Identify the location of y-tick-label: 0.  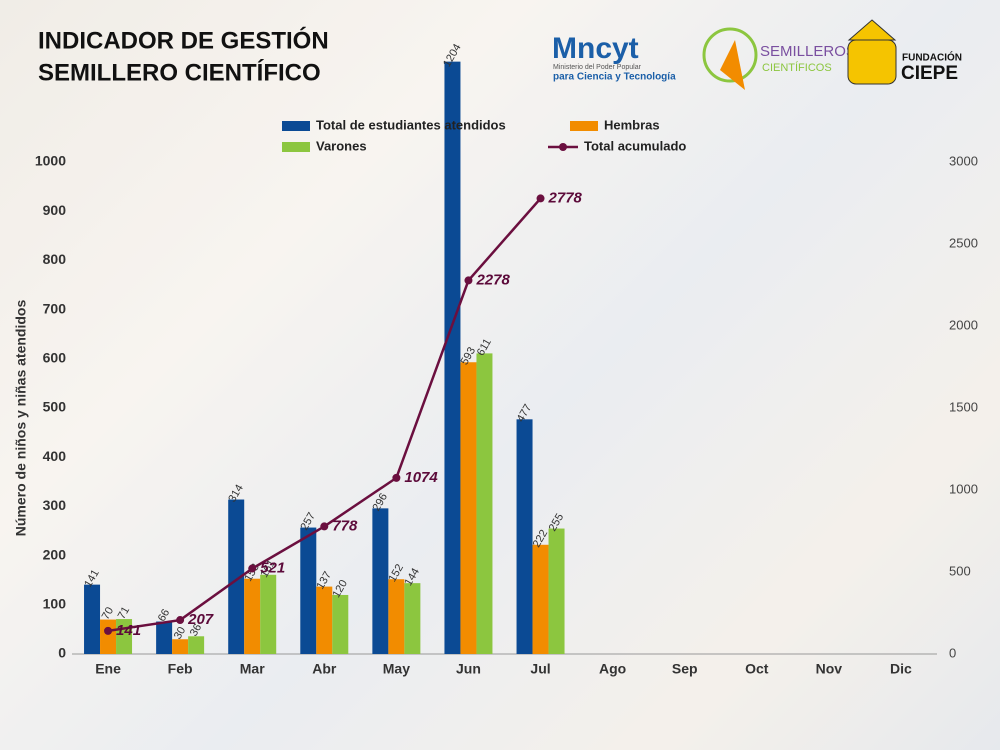
(62, 653).